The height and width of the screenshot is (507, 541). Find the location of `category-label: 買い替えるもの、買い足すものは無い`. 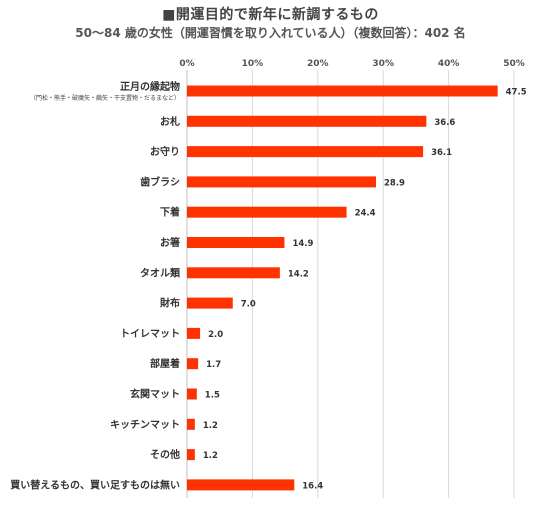

category-label: 買い替えるもの、買い足すものは無い is located at coordinates (95, 484).